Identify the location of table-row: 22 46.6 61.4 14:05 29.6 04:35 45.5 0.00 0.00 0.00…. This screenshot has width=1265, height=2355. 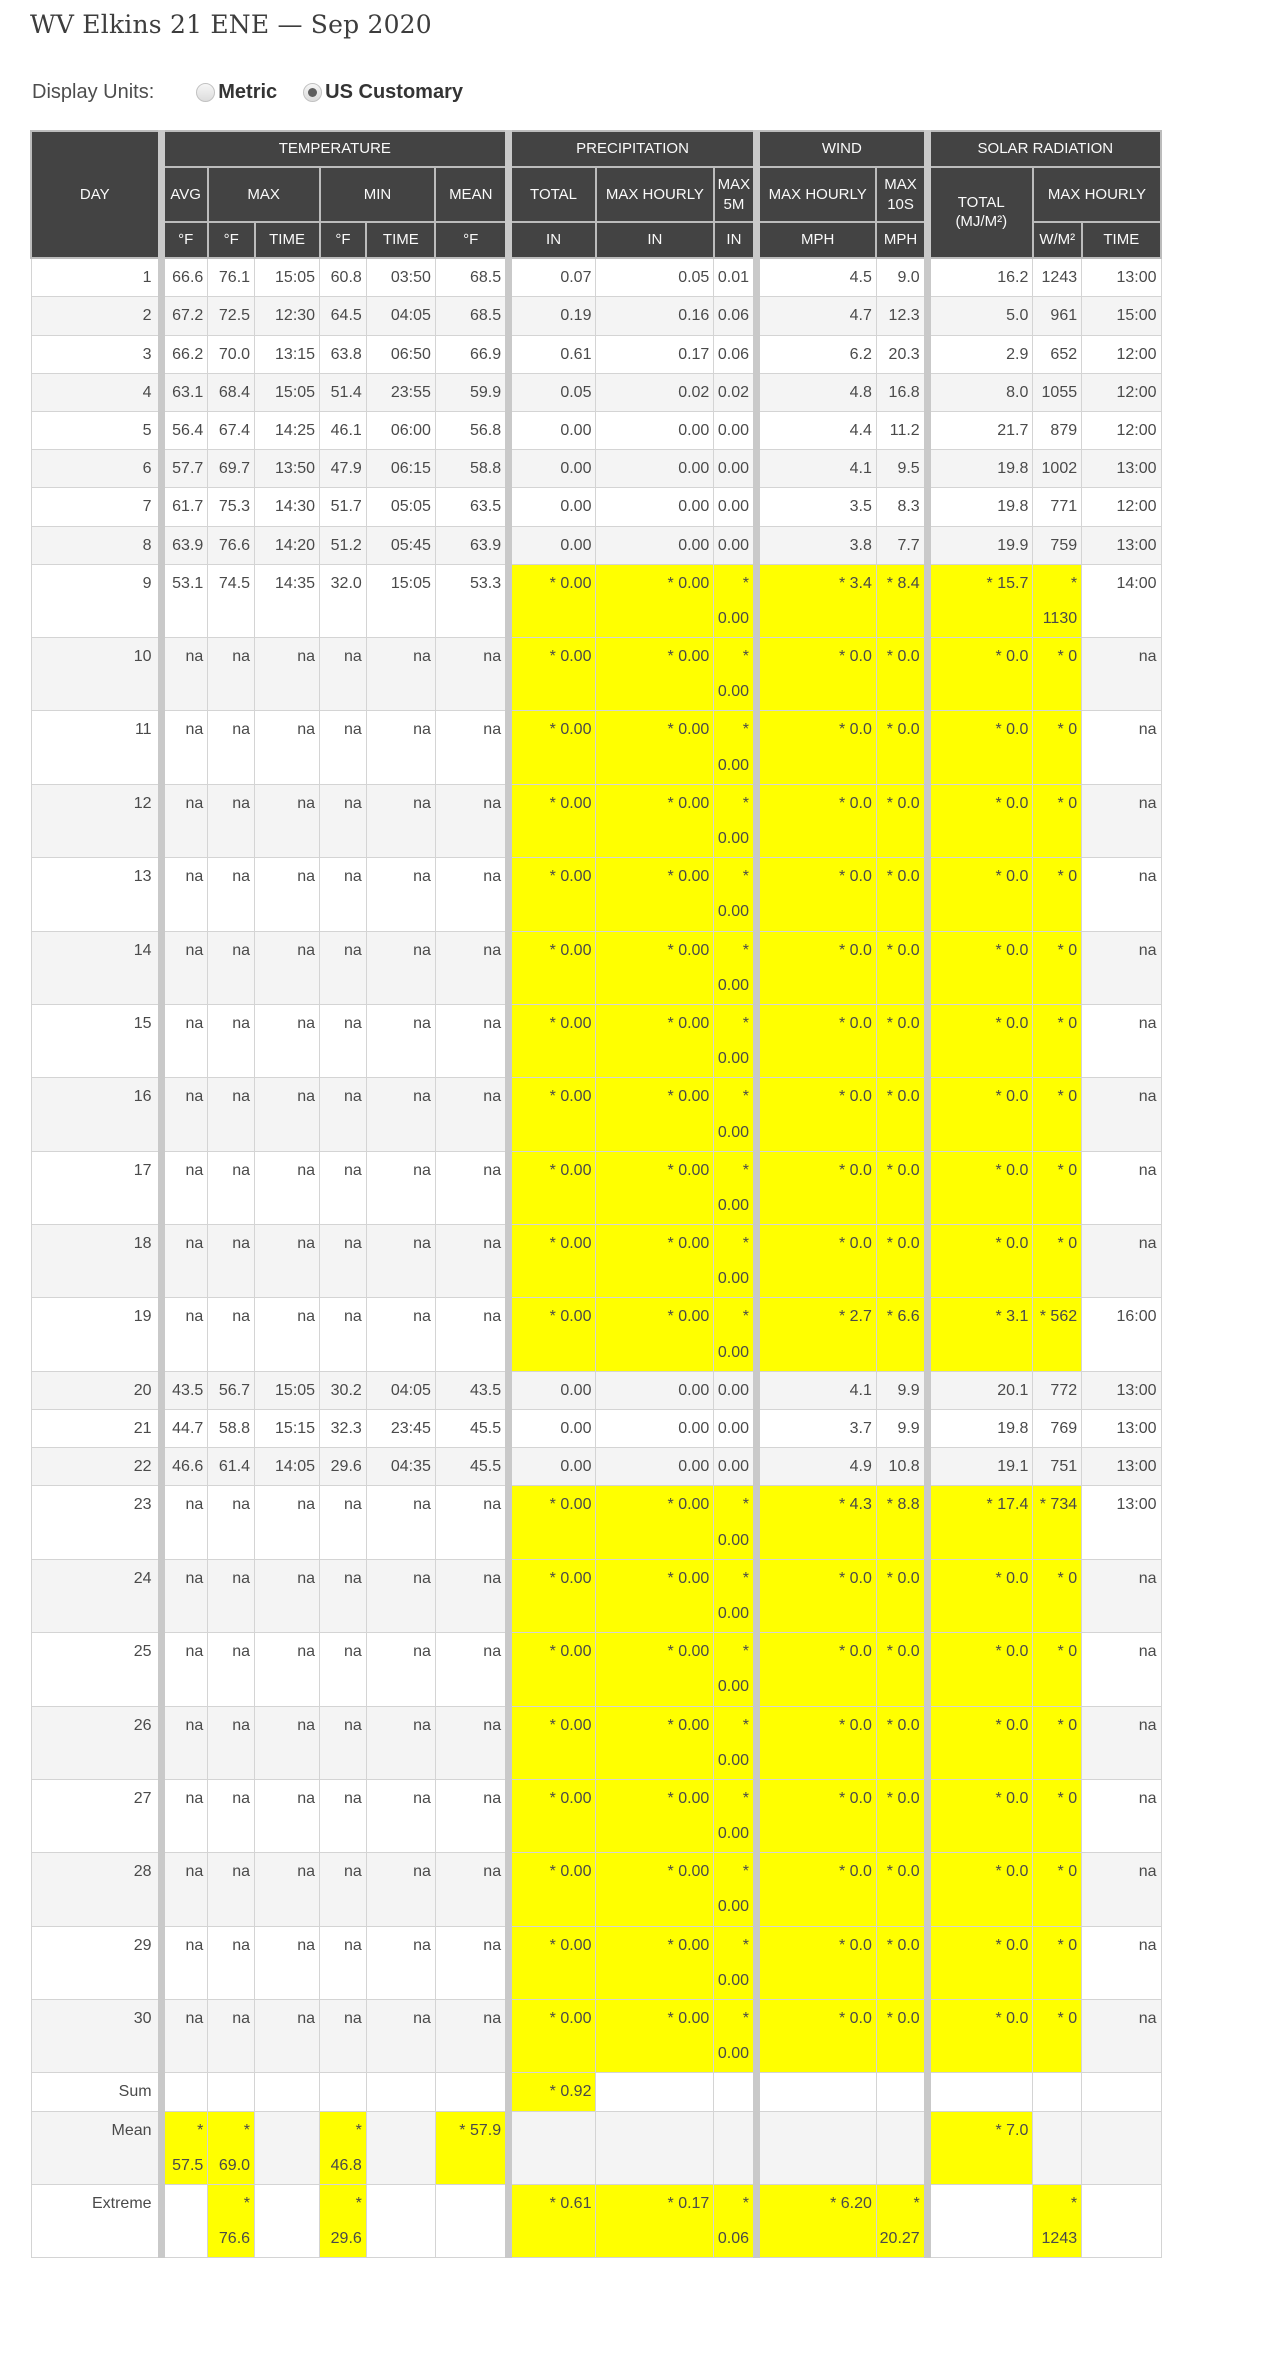
(596, 1467).